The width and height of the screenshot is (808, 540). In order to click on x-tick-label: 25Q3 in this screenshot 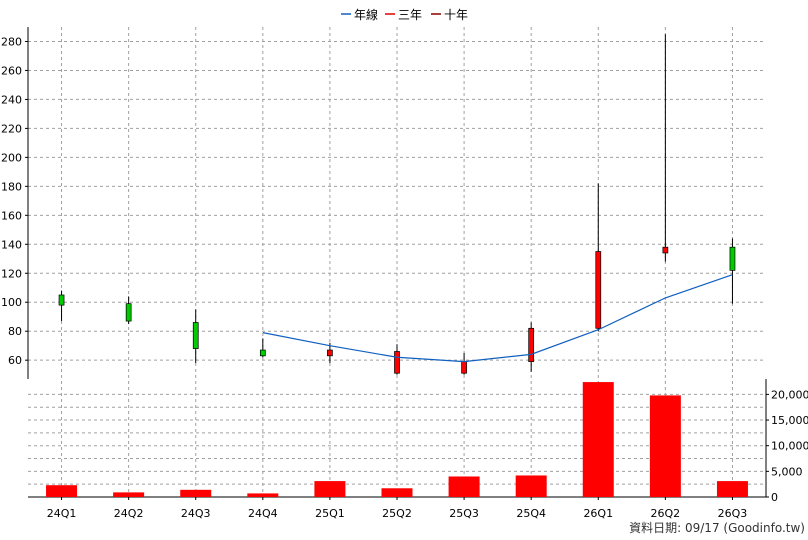, I will do `click(464, 513)`.